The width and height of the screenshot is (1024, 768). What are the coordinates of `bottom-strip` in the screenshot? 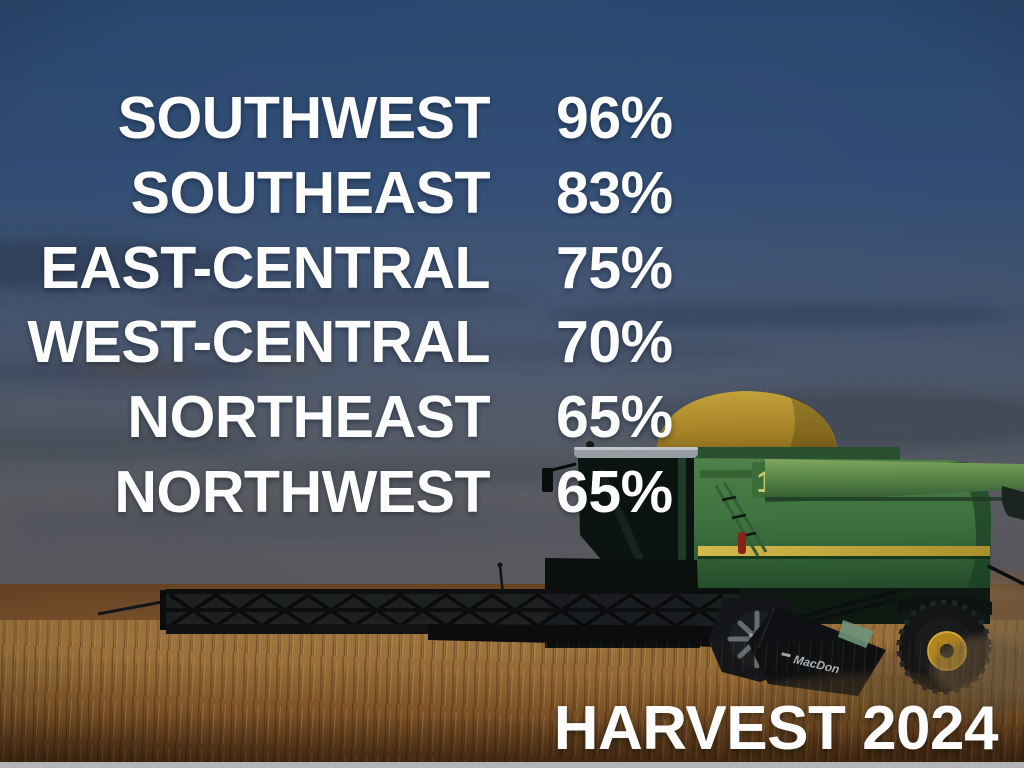 It's located at (512, 765).